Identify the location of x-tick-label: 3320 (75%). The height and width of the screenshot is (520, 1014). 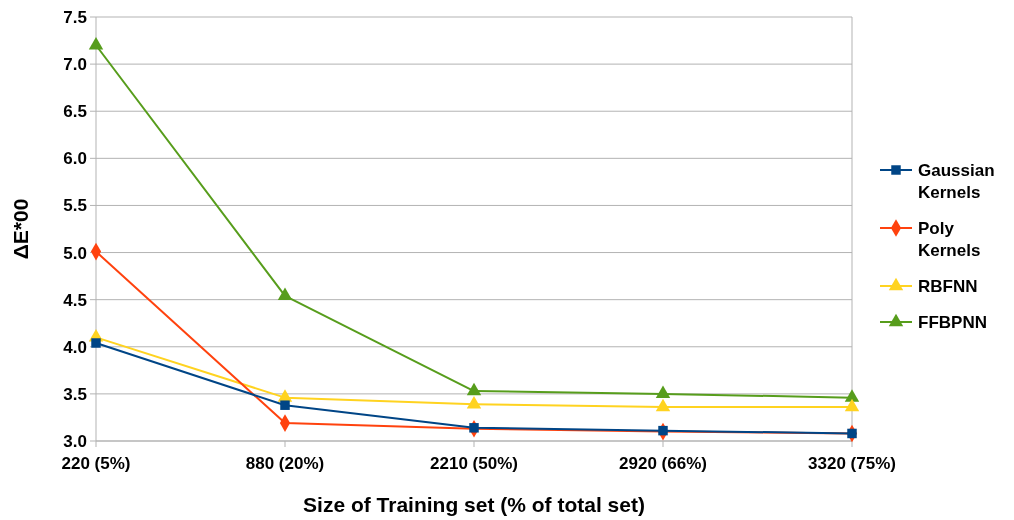
(852, 463).